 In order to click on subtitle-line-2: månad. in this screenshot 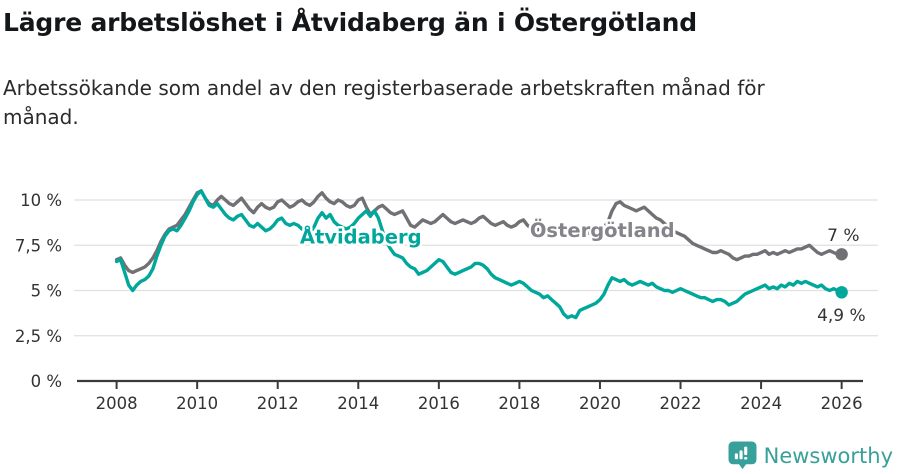, I will do `click(41, 117)`.